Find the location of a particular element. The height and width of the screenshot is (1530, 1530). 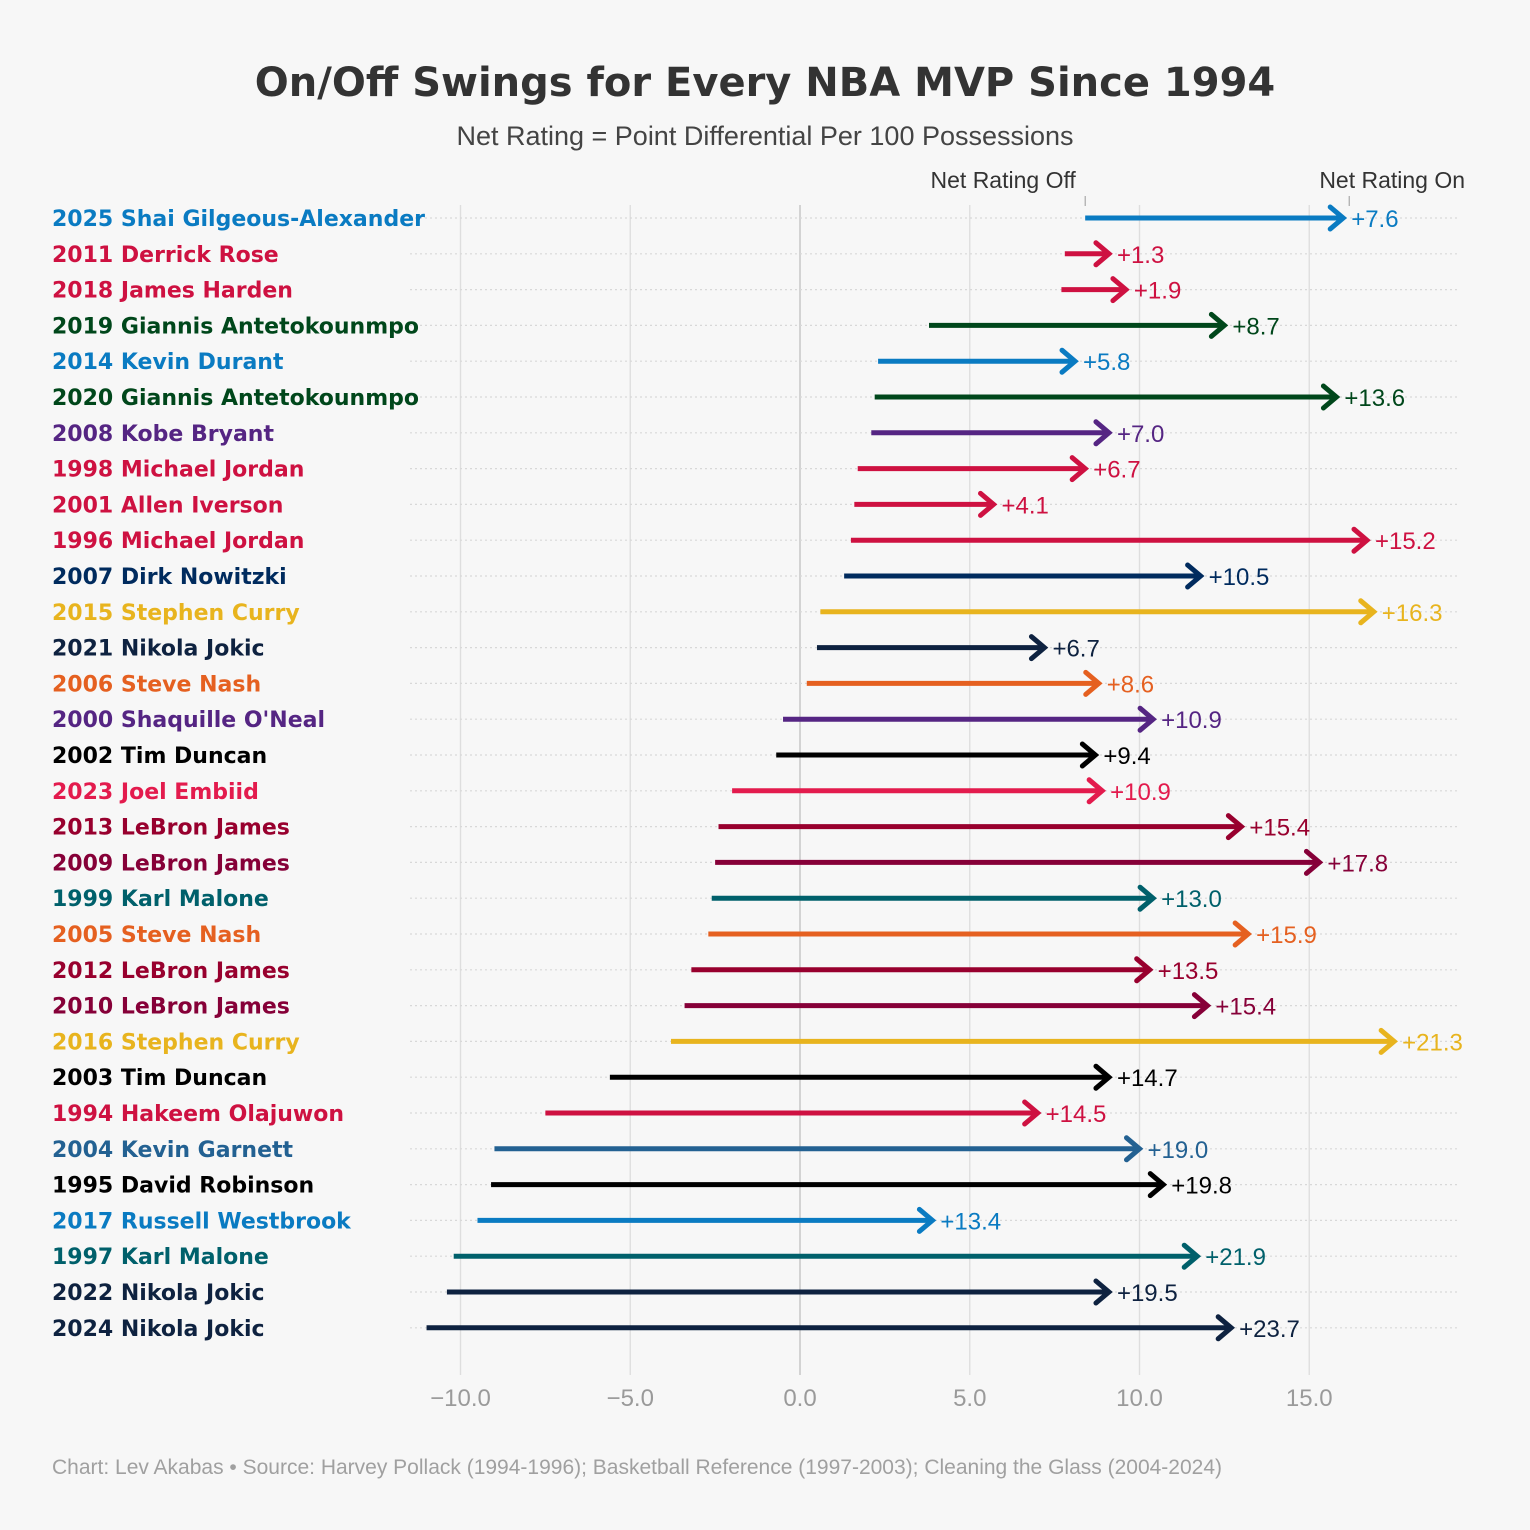

swing-value: +14.7 is located at coordinates (1147, 1078).